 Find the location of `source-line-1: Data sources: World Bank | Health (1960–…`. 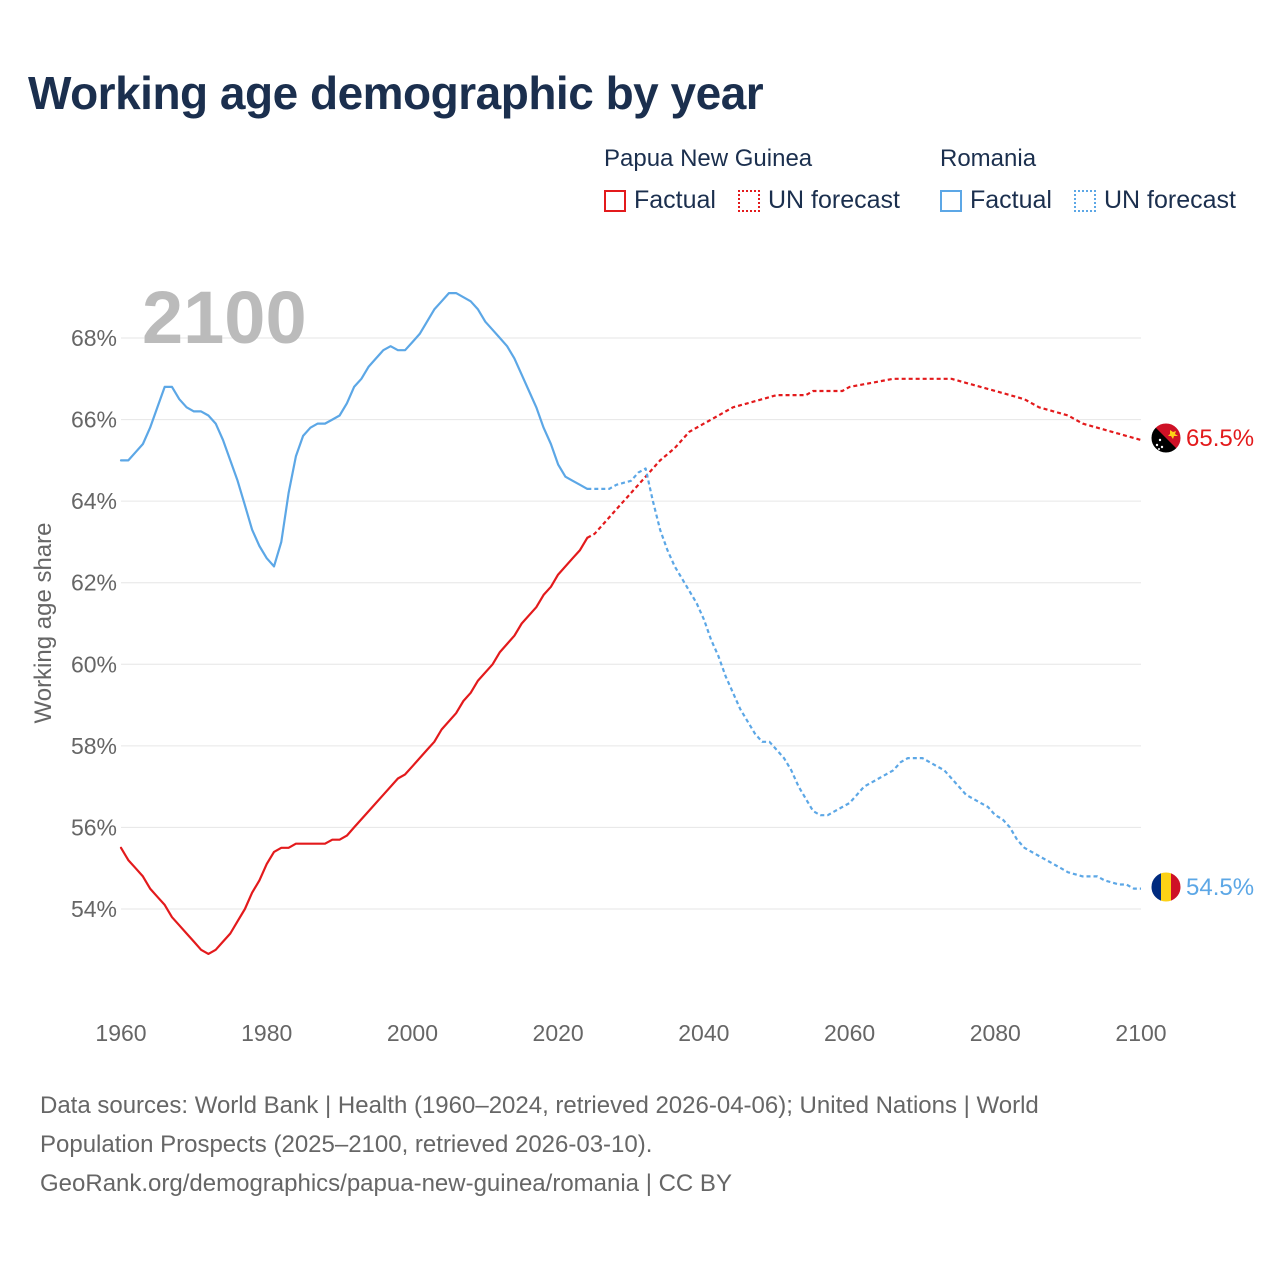

source-line-1: Data sources: World Bank | Health (1960–… is located at coordinates (539, 1105).